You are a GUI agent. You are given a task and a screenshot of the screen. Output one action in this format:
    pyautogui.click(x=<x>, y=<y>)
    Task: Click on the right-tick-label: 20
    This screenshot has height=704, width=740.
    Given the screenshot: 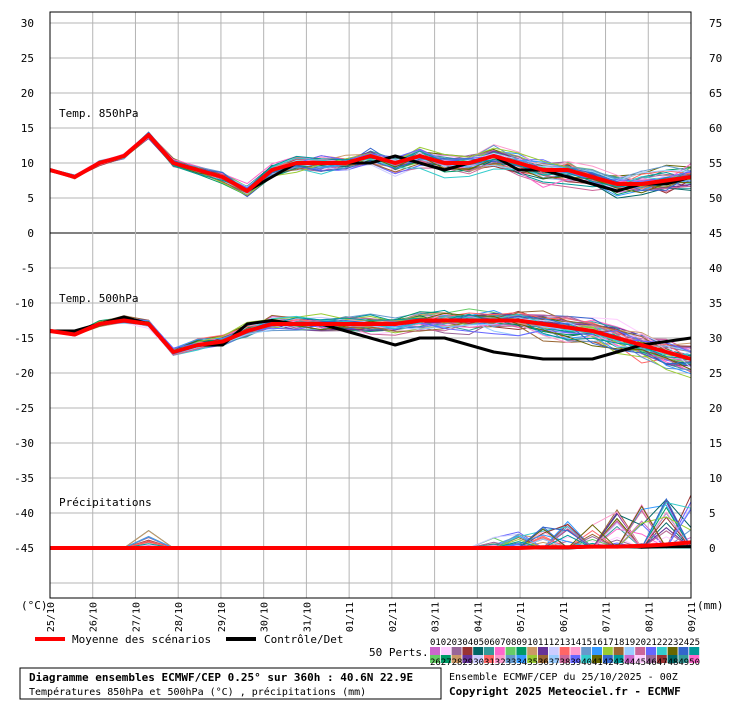 What is the action you would take?
    pyautogui.click(x=715, y=408)
    